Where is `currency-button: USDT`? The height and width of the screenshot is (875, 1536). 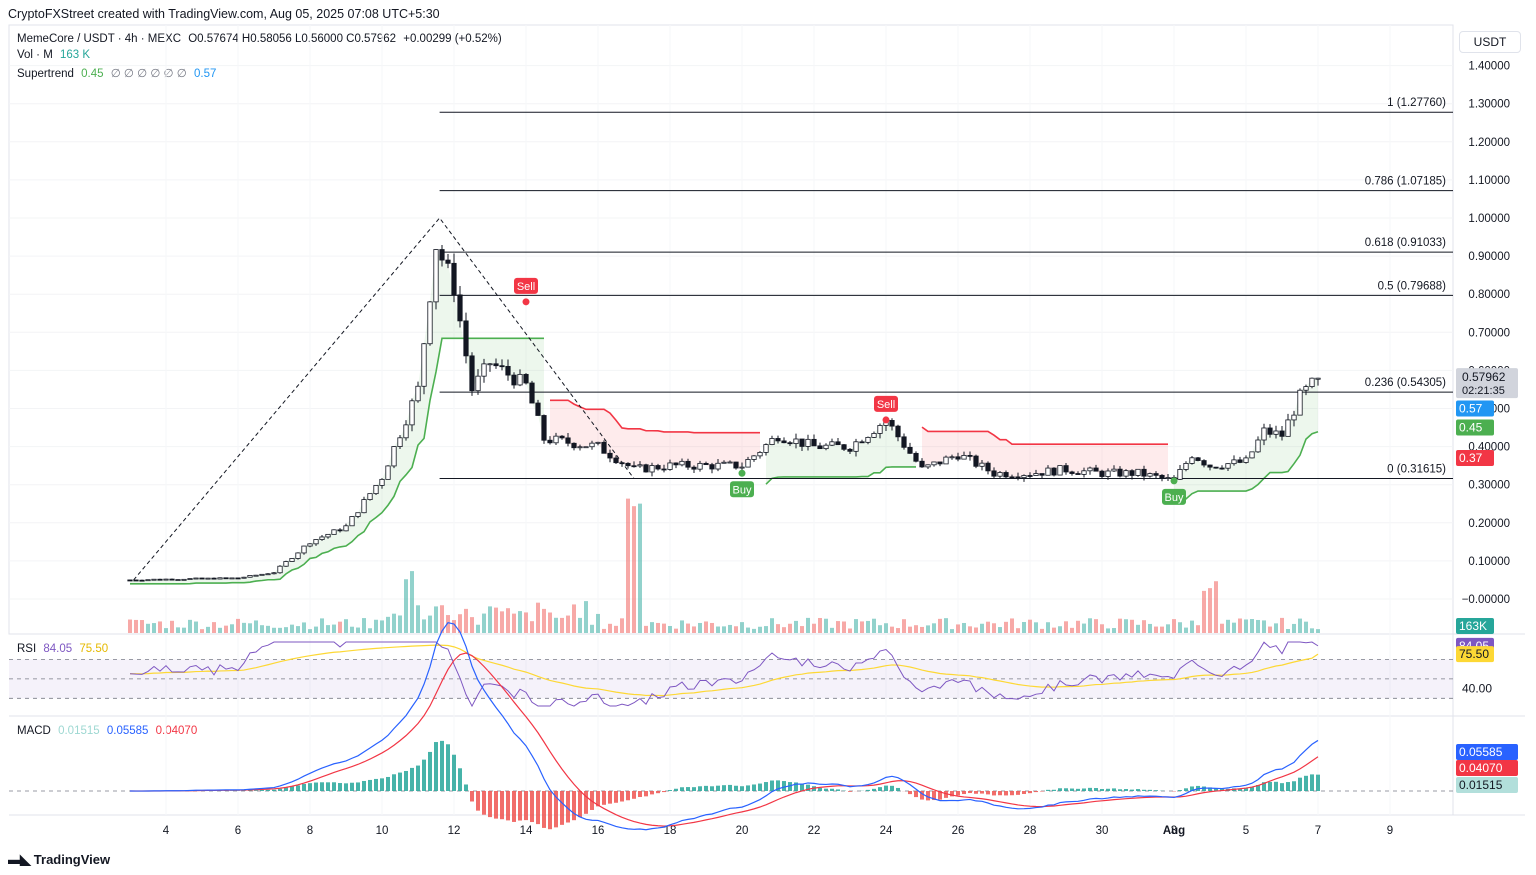 currency-button: USDT is located at coordinates (1490, 42).